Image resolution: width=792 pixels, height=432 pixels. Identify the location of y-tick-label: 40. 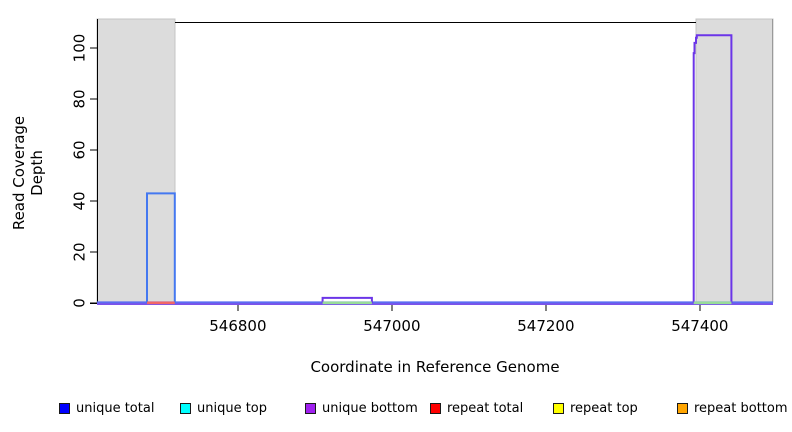
(80, 200).